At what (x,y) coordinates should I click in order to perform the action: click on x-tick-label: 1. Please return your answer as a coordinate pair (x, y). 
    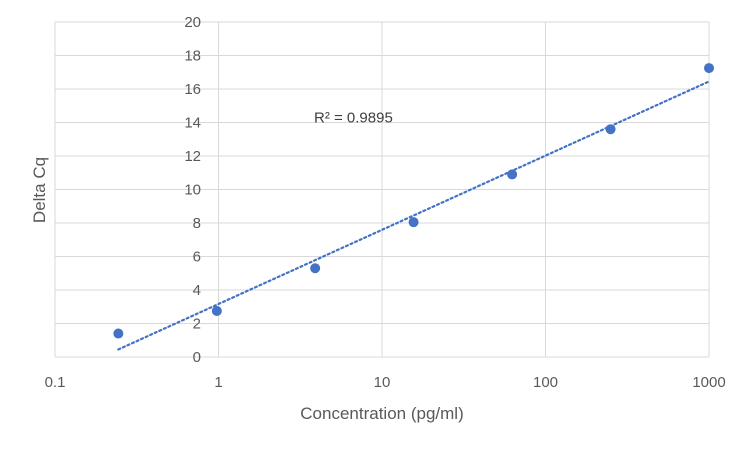
    Looking at the image, I should click on (218, 382).